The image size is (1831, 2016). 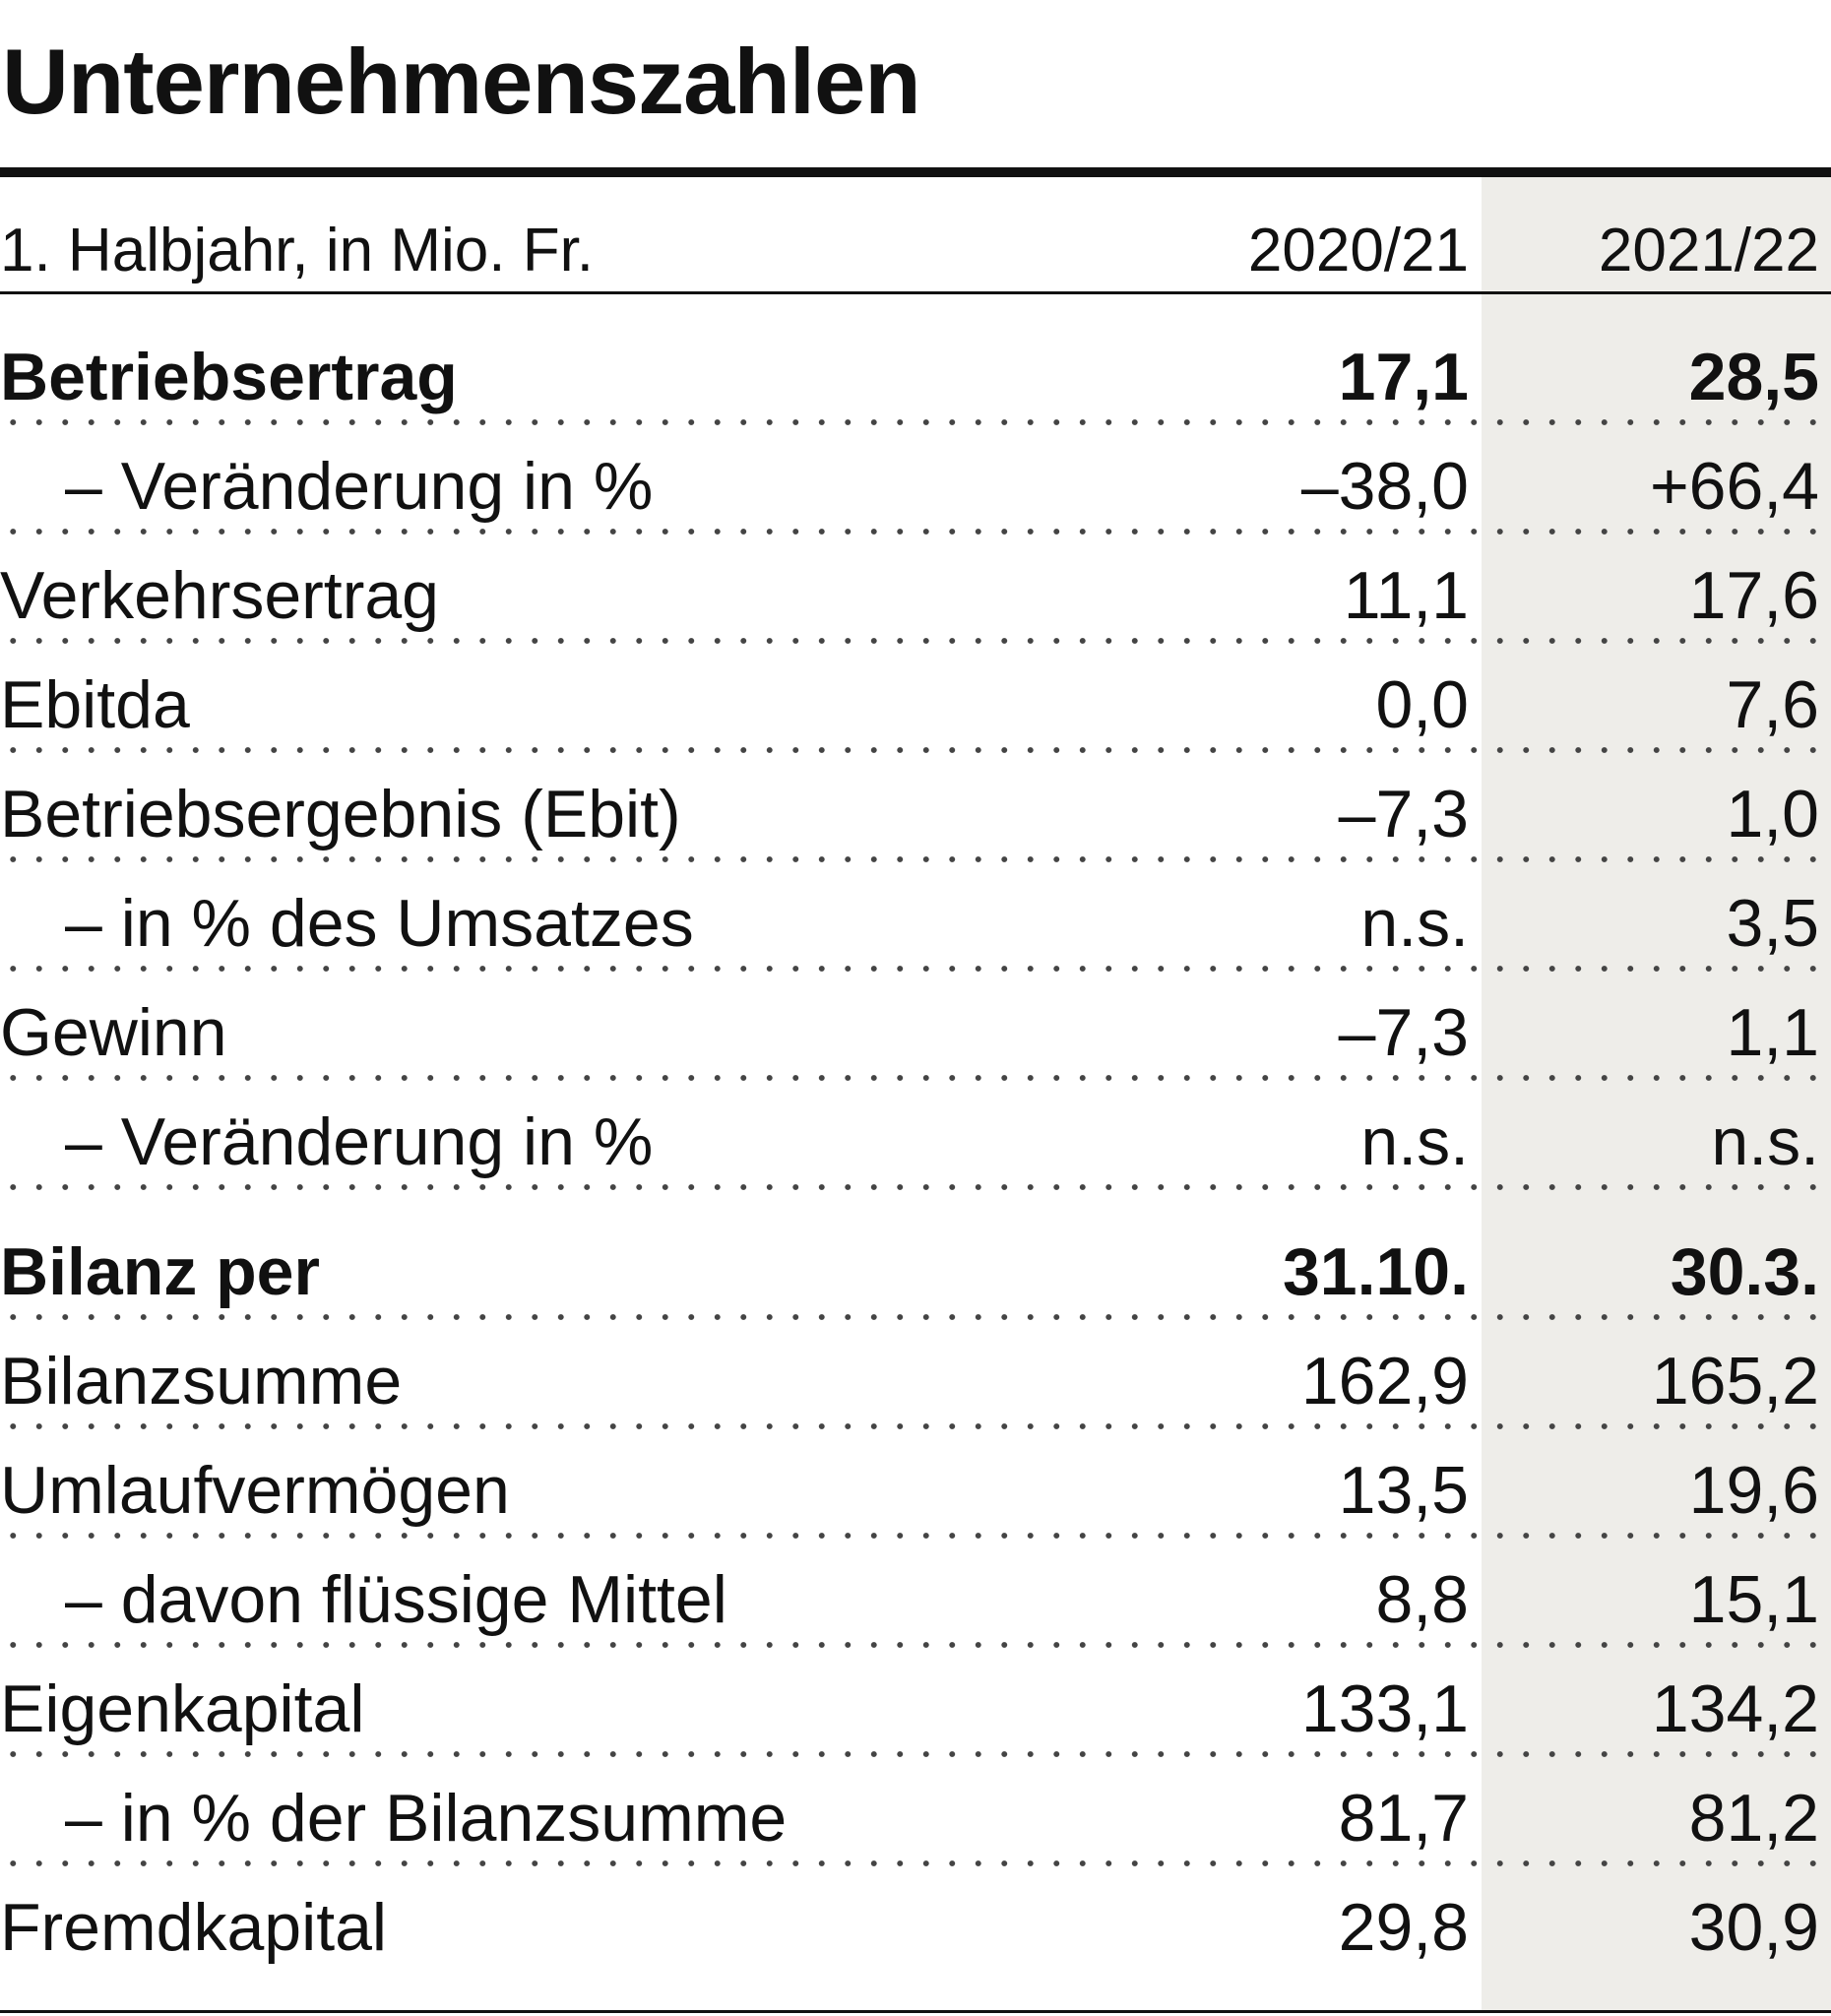 What do you see at coordinates (915, 481) in the screenshot?
I see `table-row: – Veränderung in % –38,0 +66,4` at bounding box center [915, 481].